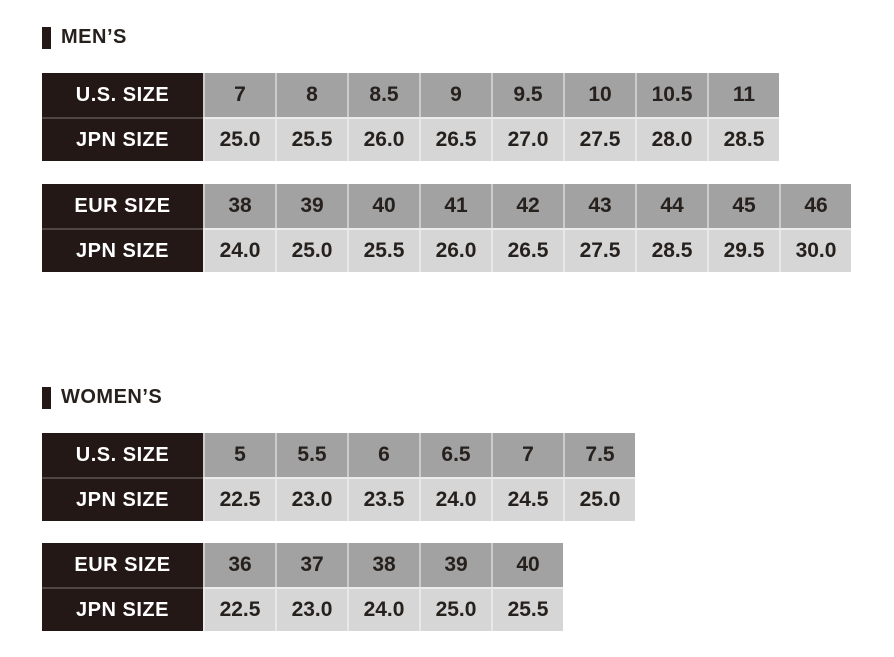  I want to click on size-value: 9.5, so click(527, 95).